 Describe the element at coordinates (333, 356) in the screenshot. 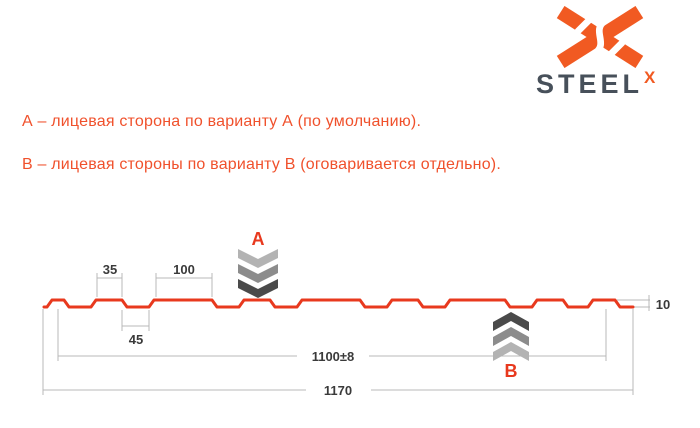

I see `dim-useful-width-label: 1100±8` at that location.